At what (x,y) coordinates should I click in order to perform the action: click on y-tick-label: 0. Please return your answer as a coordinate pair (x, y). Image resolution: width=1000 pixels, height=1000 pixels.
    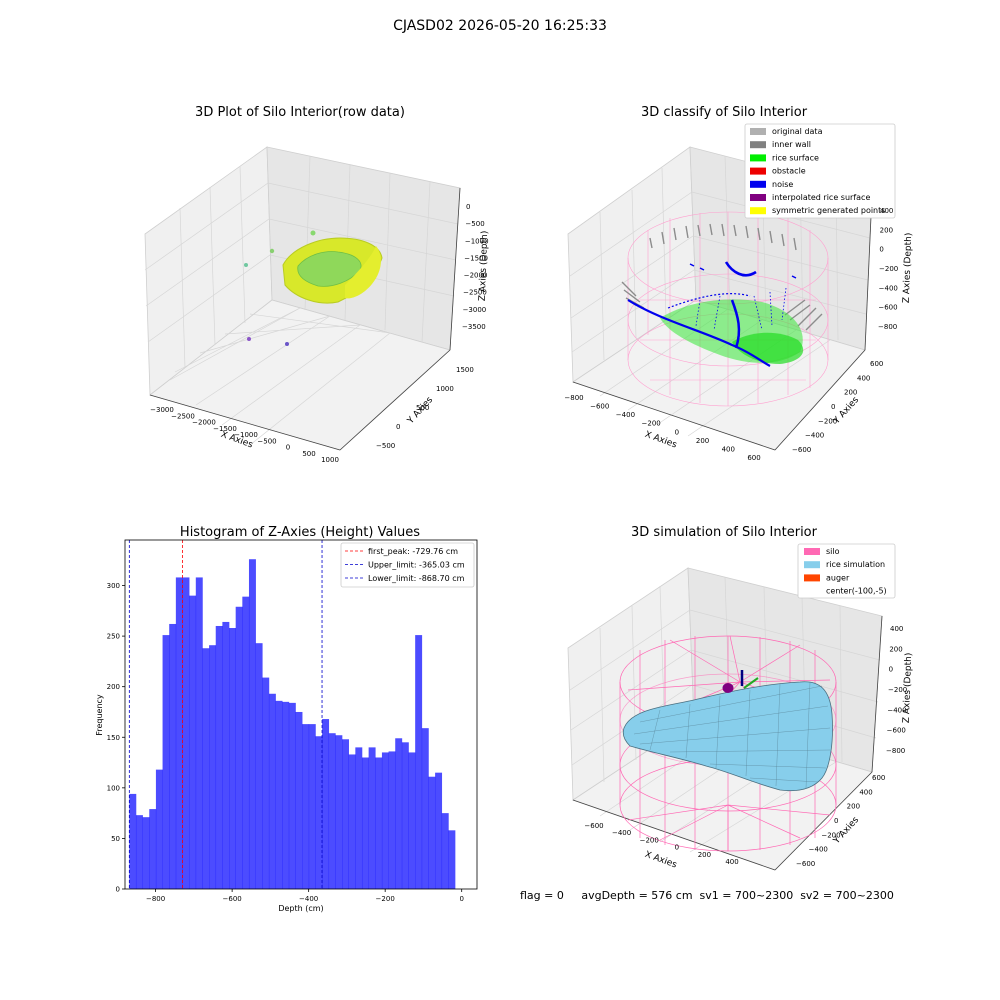
    Looking at the image, I should click on (118, 890).